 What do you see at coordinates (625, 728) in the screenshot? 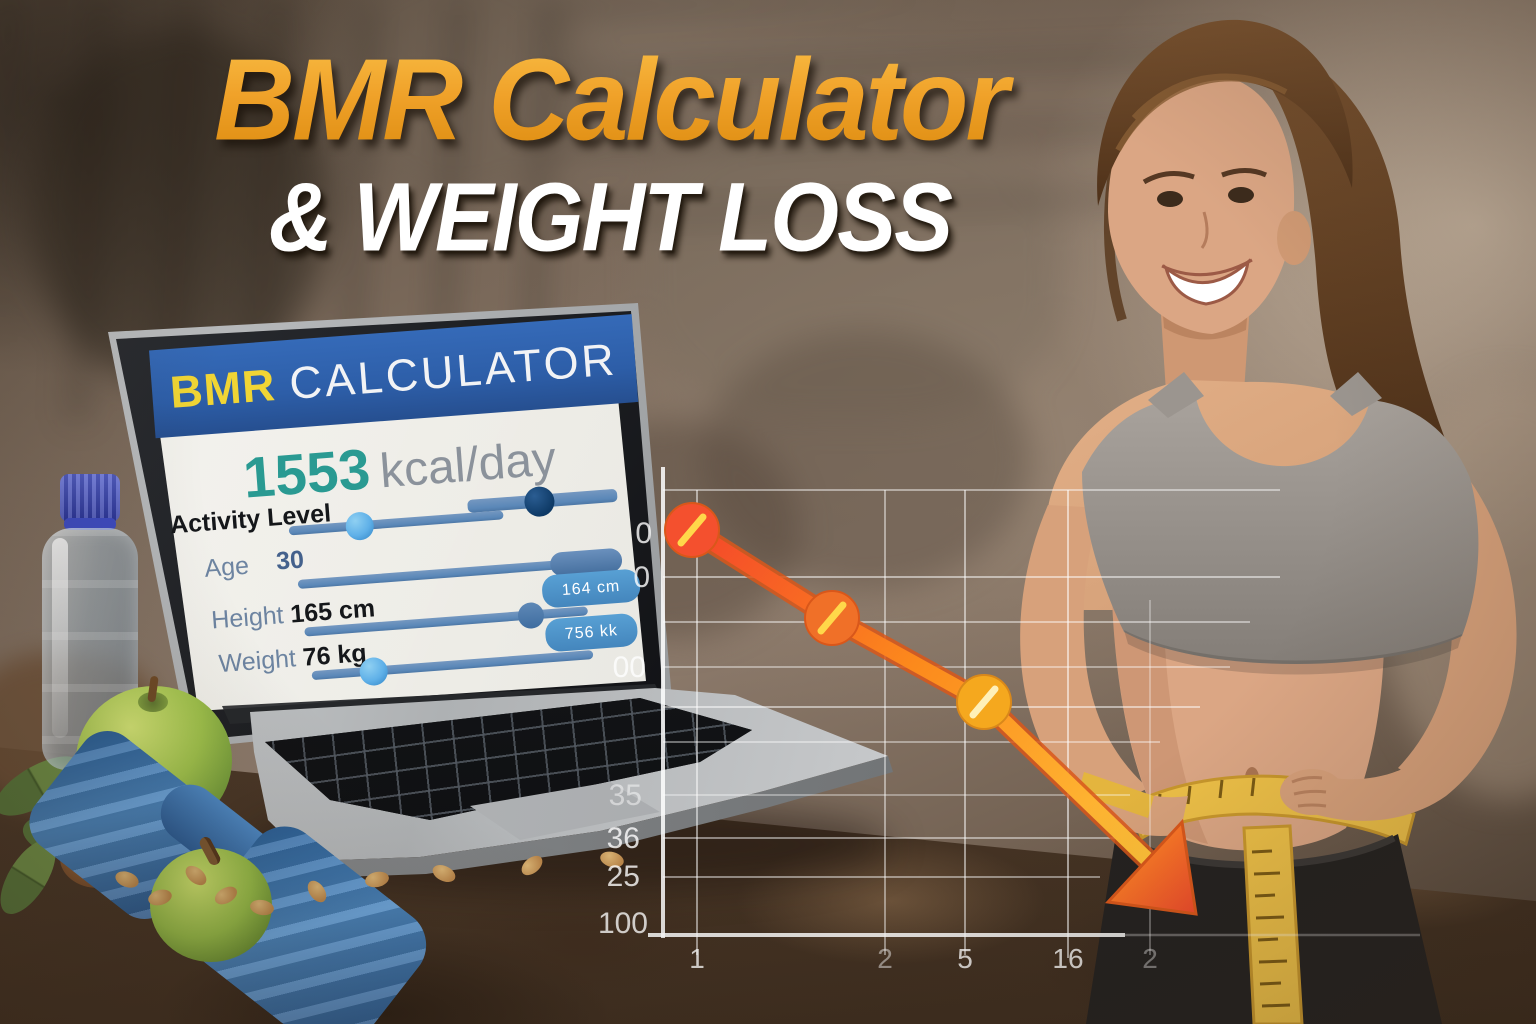
I see `y-axis-labels: 0 0 00 35 36 25 100` at bounding box center [625, 728].